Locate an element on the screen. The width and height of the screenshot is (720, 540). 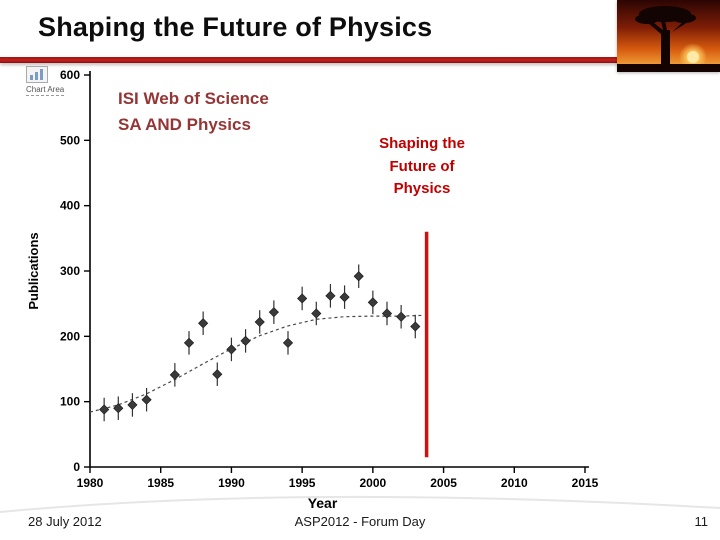
callout-line3: Physics is located at coordinates (422, 188).